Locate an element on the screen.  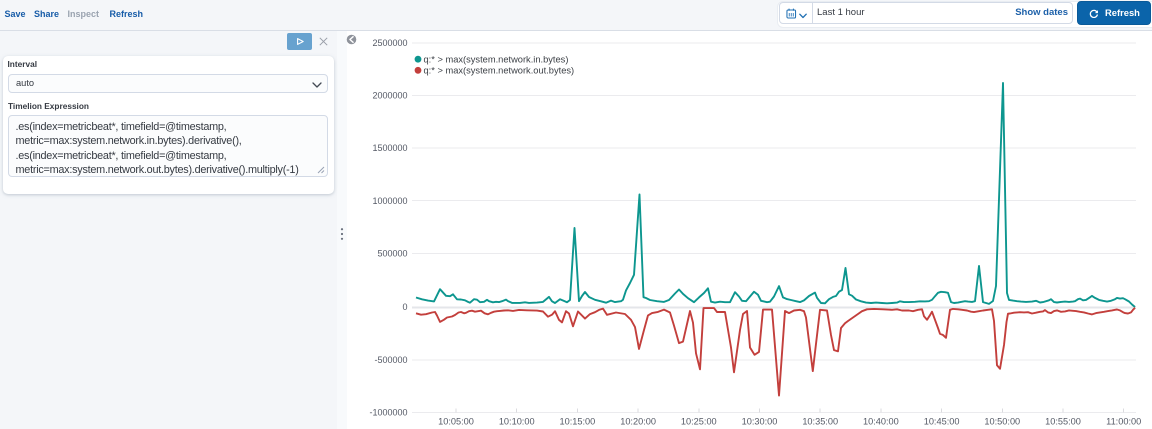
svg-text: 2500000 is located at coordinates (389, 43).